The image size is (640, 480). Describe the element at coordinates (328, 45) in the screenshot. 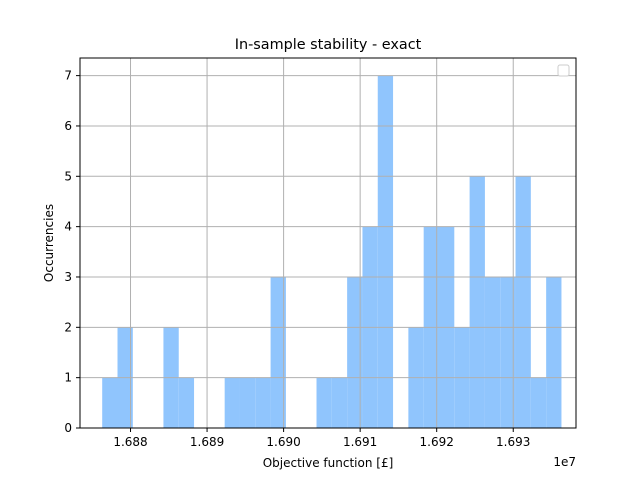

I see `chart-title: In-sample stability - exact` at that location.